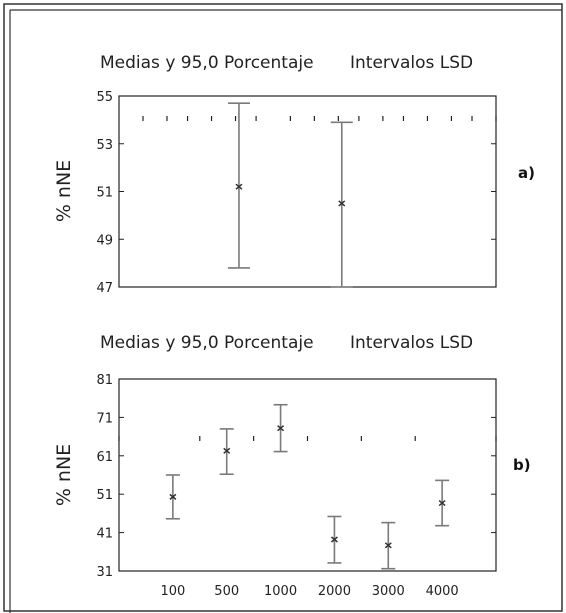 The image size is (566, 613). What do you see at coordinates (104, 457) in the screenshot?
I see `y-tick-label: 61` at bounding box center [104, 457].